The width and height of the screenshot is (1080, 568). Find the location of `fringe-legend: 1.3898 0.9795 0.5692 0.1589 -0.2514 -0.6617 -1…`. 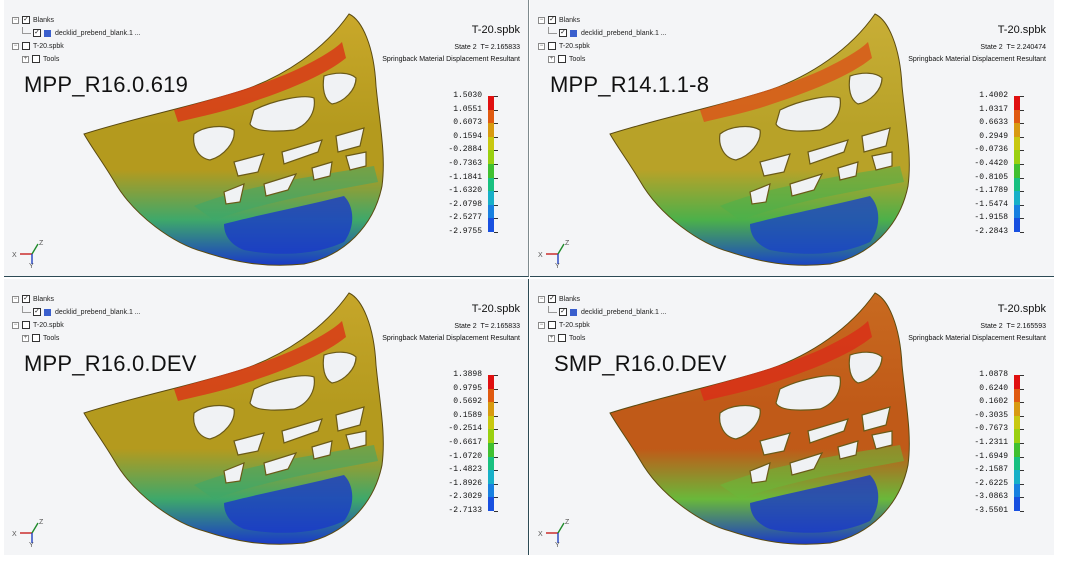

fringe-legend: 1.3898 0.9795 0.5692 0.1589 -0.2514 -0.6617 -1… is located at coordinates (473, 442).